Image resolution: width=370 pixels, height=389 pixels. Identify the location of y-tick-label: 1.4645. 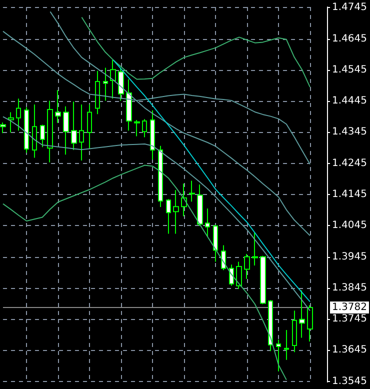
(350, 38).